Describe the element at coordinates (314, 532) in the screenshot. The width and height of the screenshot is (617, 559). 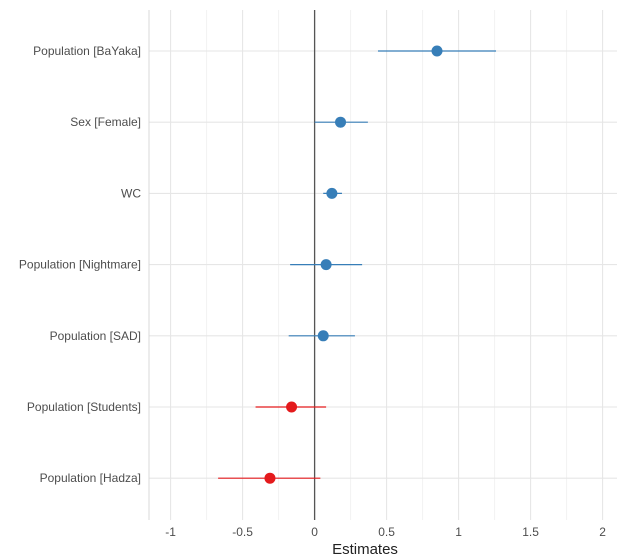
I see `x-tick-label: 0` at that location.